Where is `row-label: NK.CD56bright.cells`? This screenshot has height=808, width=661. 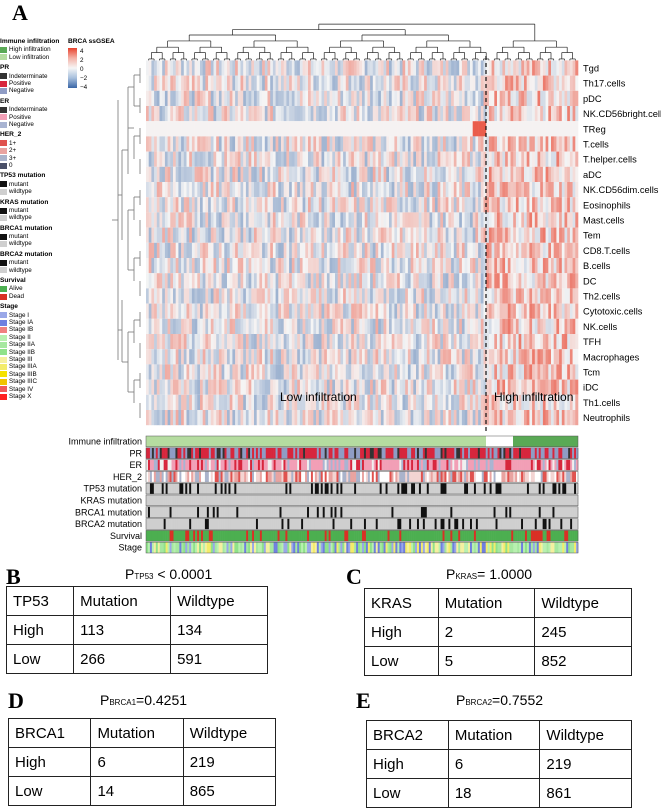 row-label: NK.CD56bright.cells is located at coordinates (622, 114).